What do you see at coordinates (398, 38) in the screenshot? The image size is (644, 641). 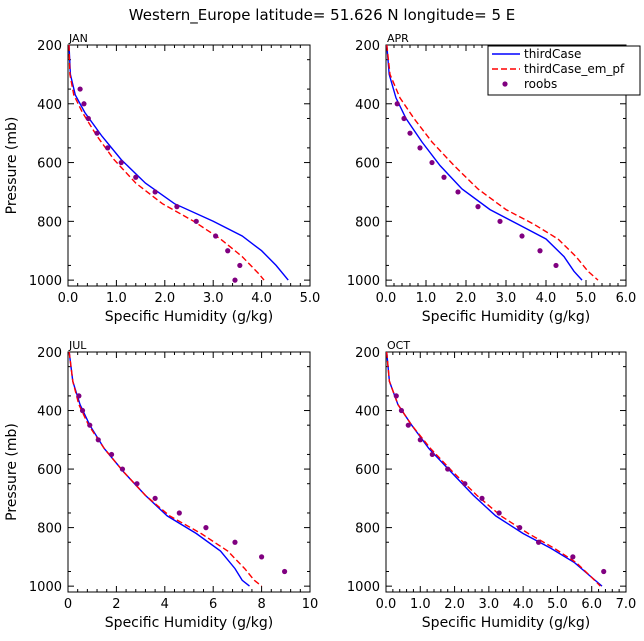 I see `panel-label: APR` at bounding box center [398, 38].